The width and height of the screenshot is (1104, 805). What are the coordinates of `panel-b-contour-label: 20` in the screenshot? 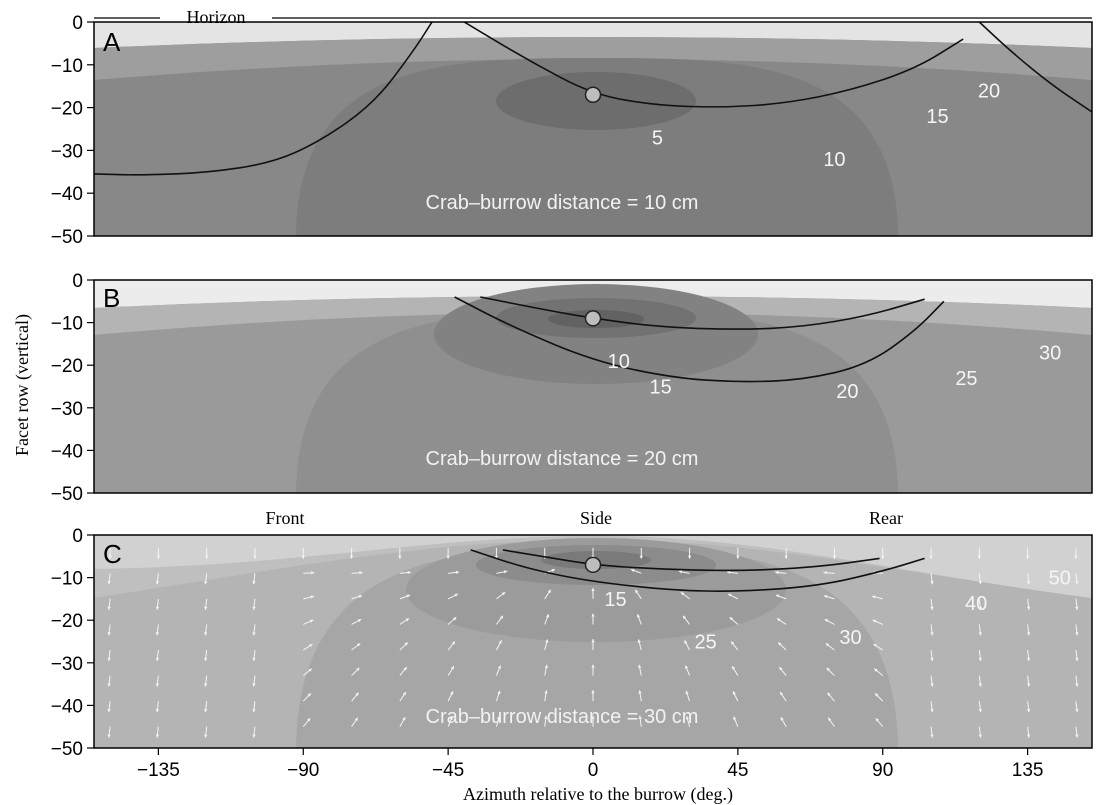 It's located at (847, 392).